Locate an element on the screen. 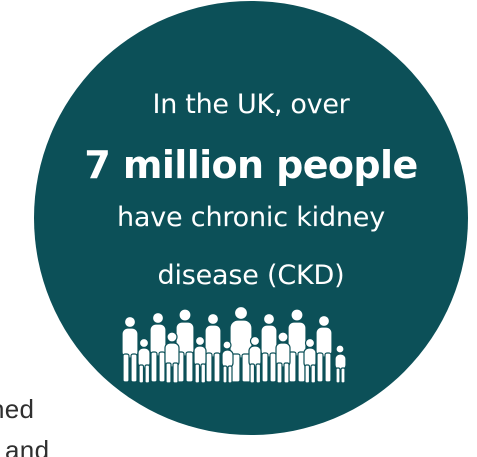 This screenshot has height=457, width=477. background-text-line-1: ned is located at coordinates (17, 409).